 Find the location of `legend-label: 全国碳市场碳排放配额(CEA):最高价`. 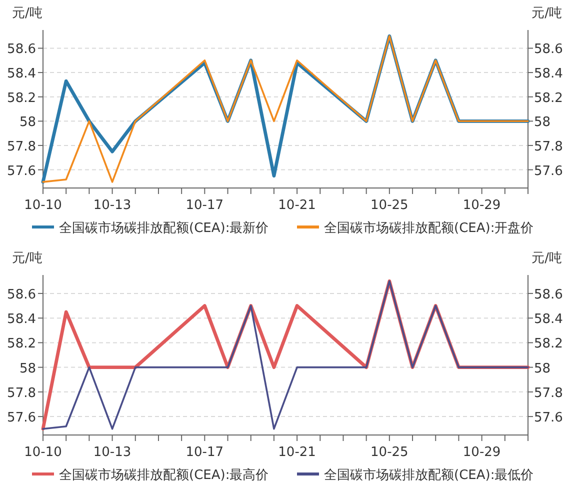

legend-label: 全国碳市场碳排放配额(CEA):最高价 is located at coordinates (164, 475).